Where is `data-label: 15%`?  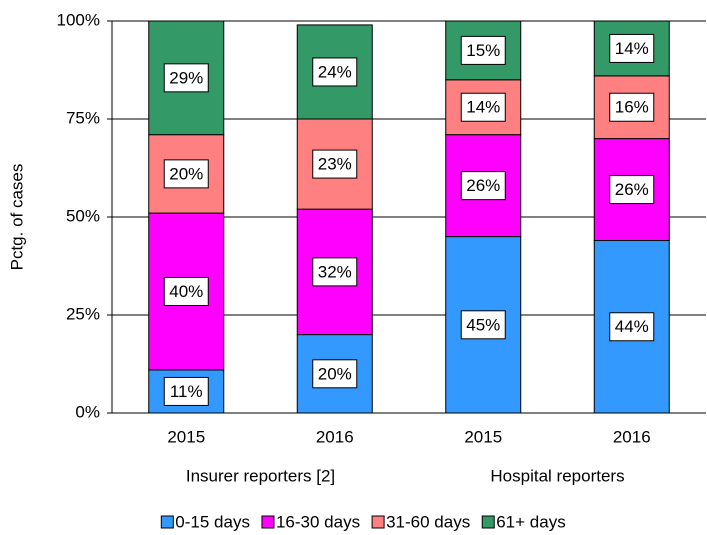 data-label: 15% is located at coordinates (483, 50).